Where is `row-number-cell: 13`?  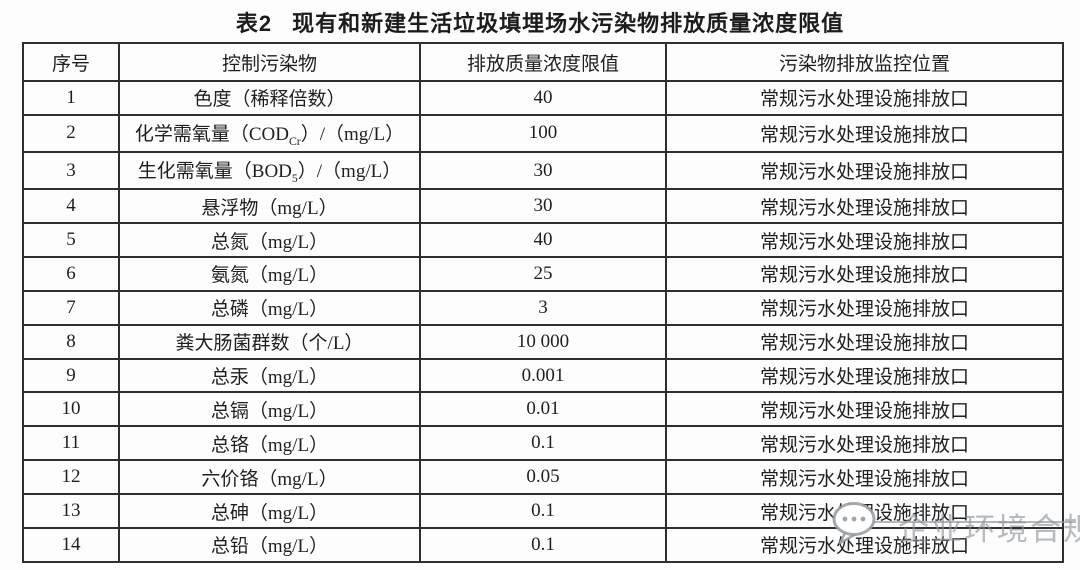
row-number-cell: 13 is located at coordinates (71, 511).